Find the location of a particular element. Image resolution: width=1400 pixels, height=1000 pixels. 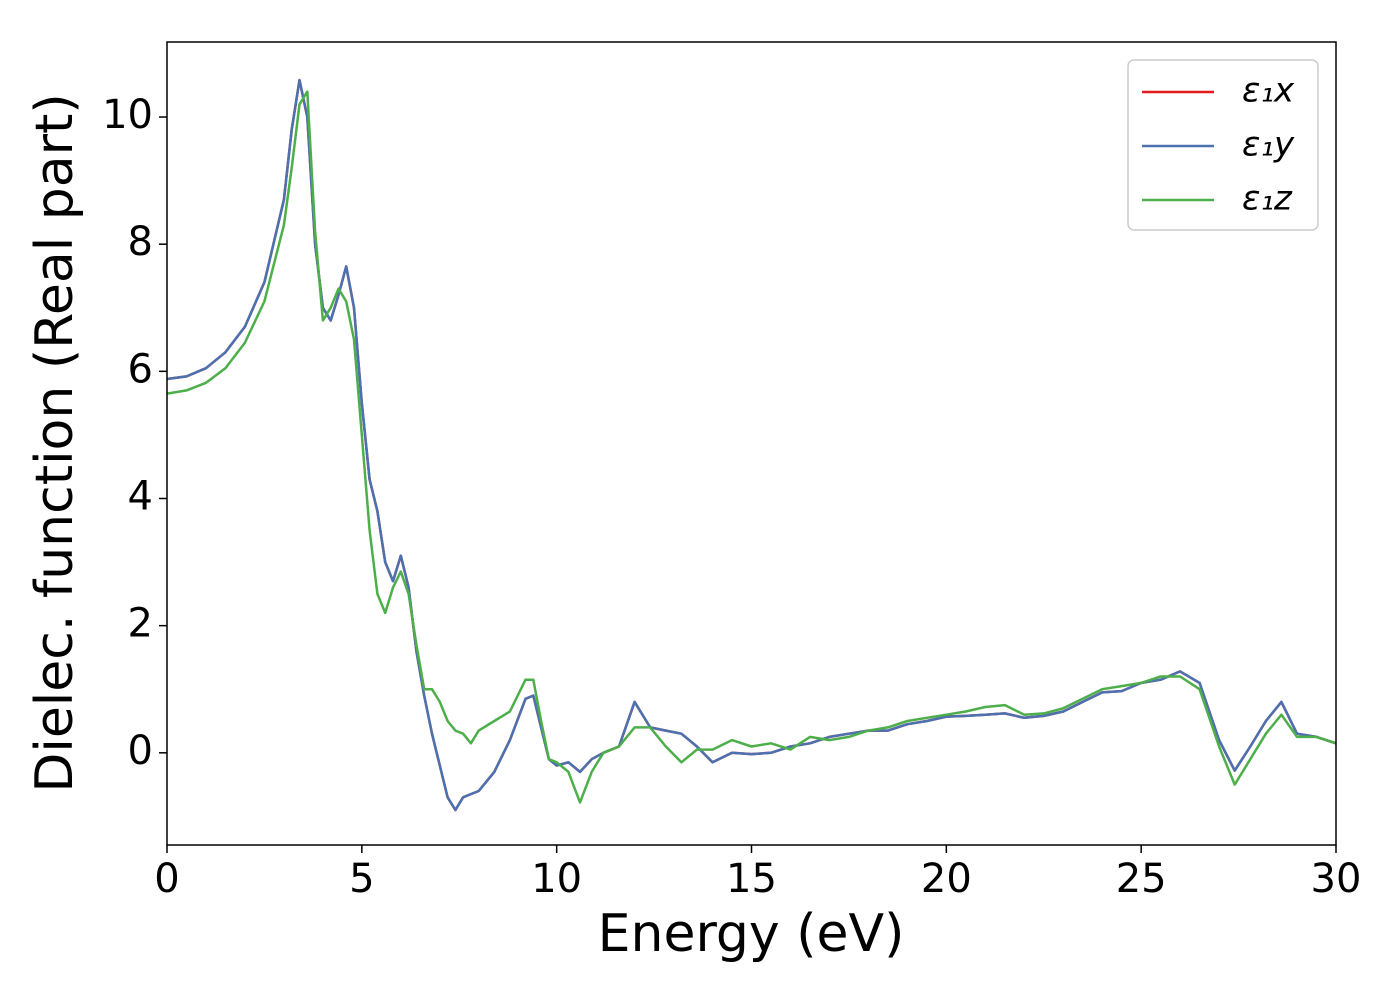

legend-label: ε₁y is located at coordinates (1268, 145).